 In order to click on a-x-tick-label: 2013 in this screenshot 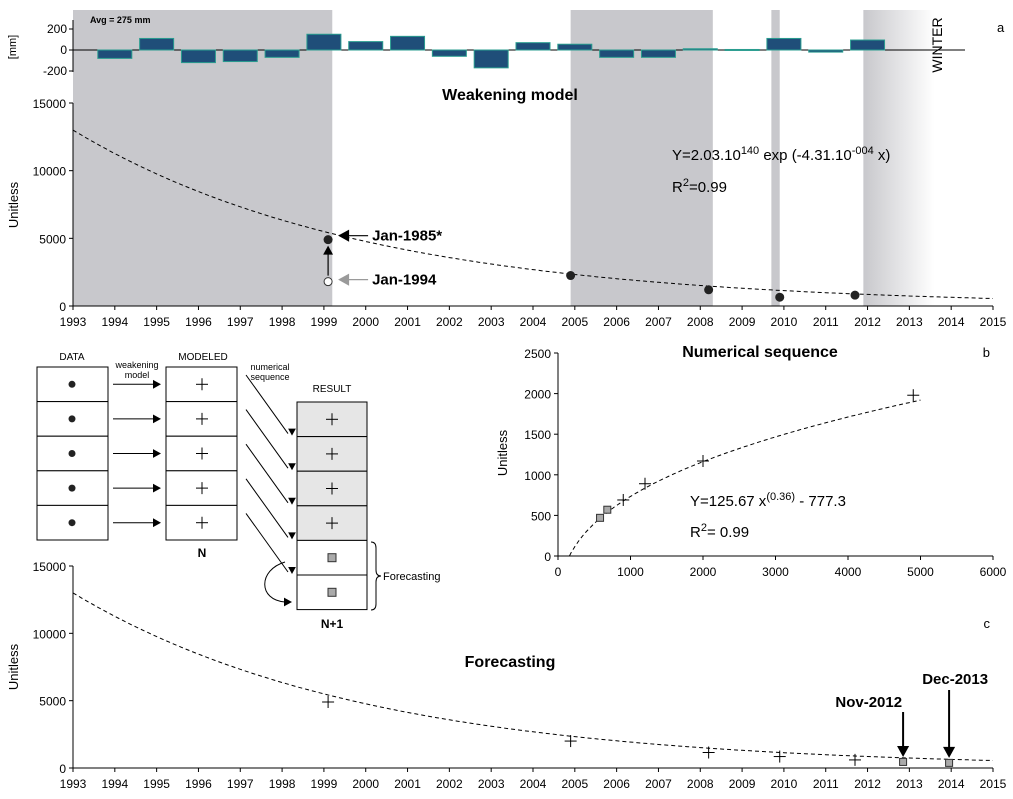, I will do `click(909, 322)`.